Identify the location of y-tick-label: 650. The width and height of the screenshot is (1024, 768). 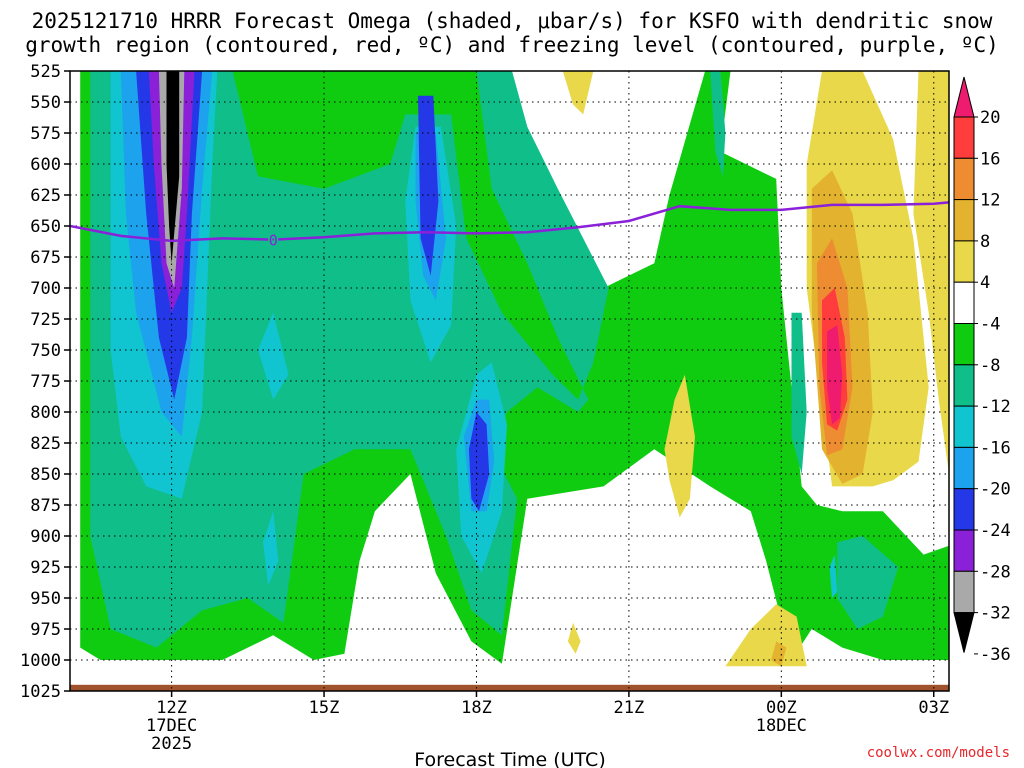
(45, 227).